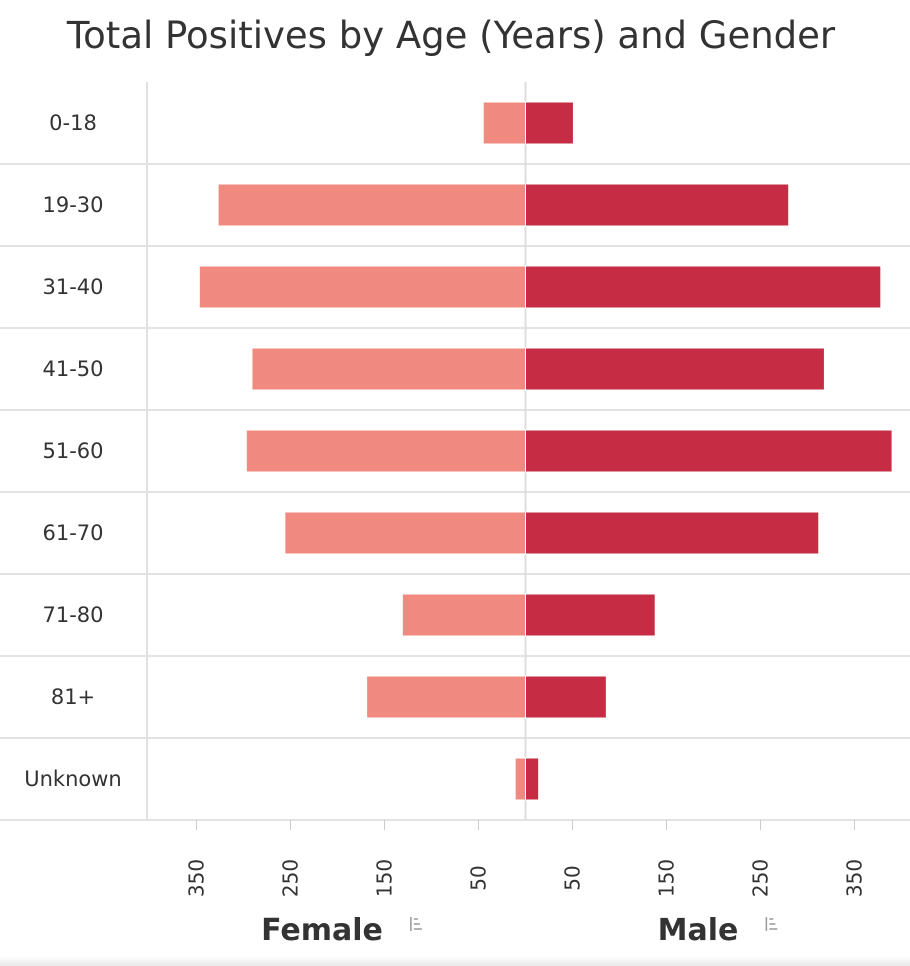 This screenshot has height=966, width=910. What do you see at coordinates (72, 205) in the screenshot?
I see `category-label: 19-30` at bounding box center [72, 205].